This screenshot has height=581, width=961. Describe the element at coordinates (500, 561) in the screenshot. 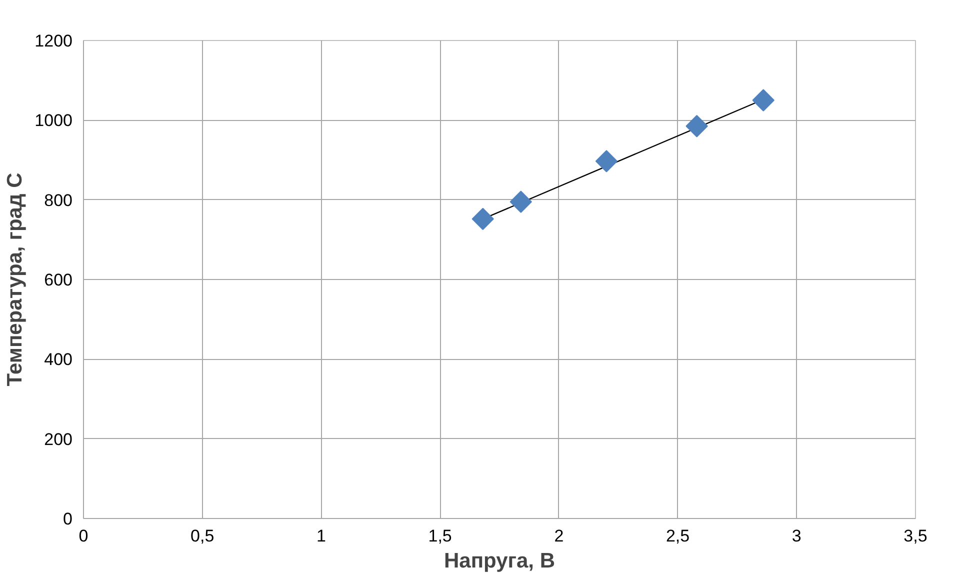

I see `x-axis-title: Напруга, В` at that location.